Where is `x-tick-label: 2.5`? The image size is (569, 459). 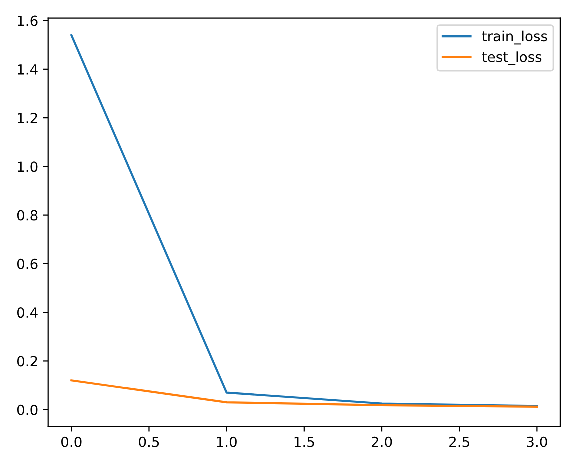 x-tick-label: 2.5 is located at coordinates (460, 442).